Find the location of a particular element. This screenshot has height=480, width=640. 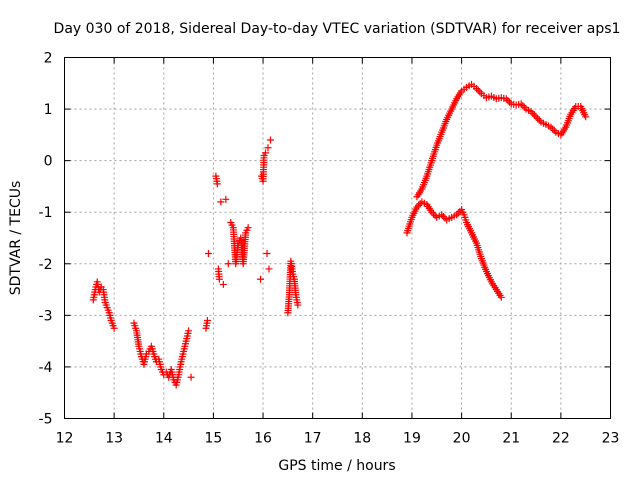

y-axis-label: SDTVAR / TECUs is located at coordinates (16, 238).